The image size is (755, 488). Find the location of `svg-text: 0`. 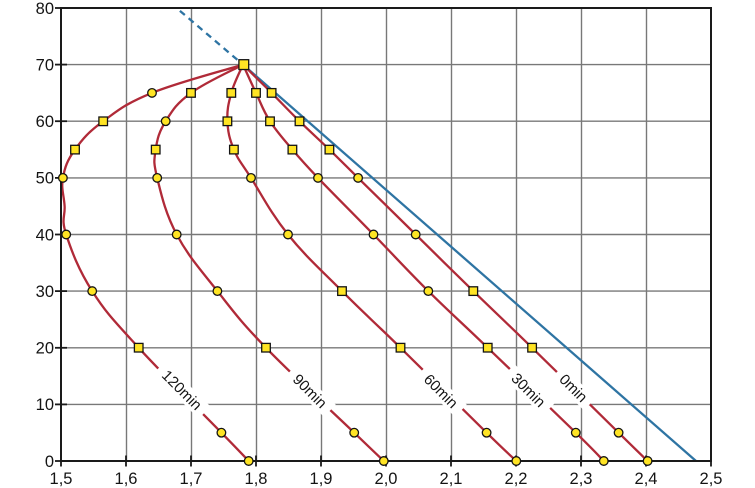

svg-text: 0 is located at coordinates (49, 462).